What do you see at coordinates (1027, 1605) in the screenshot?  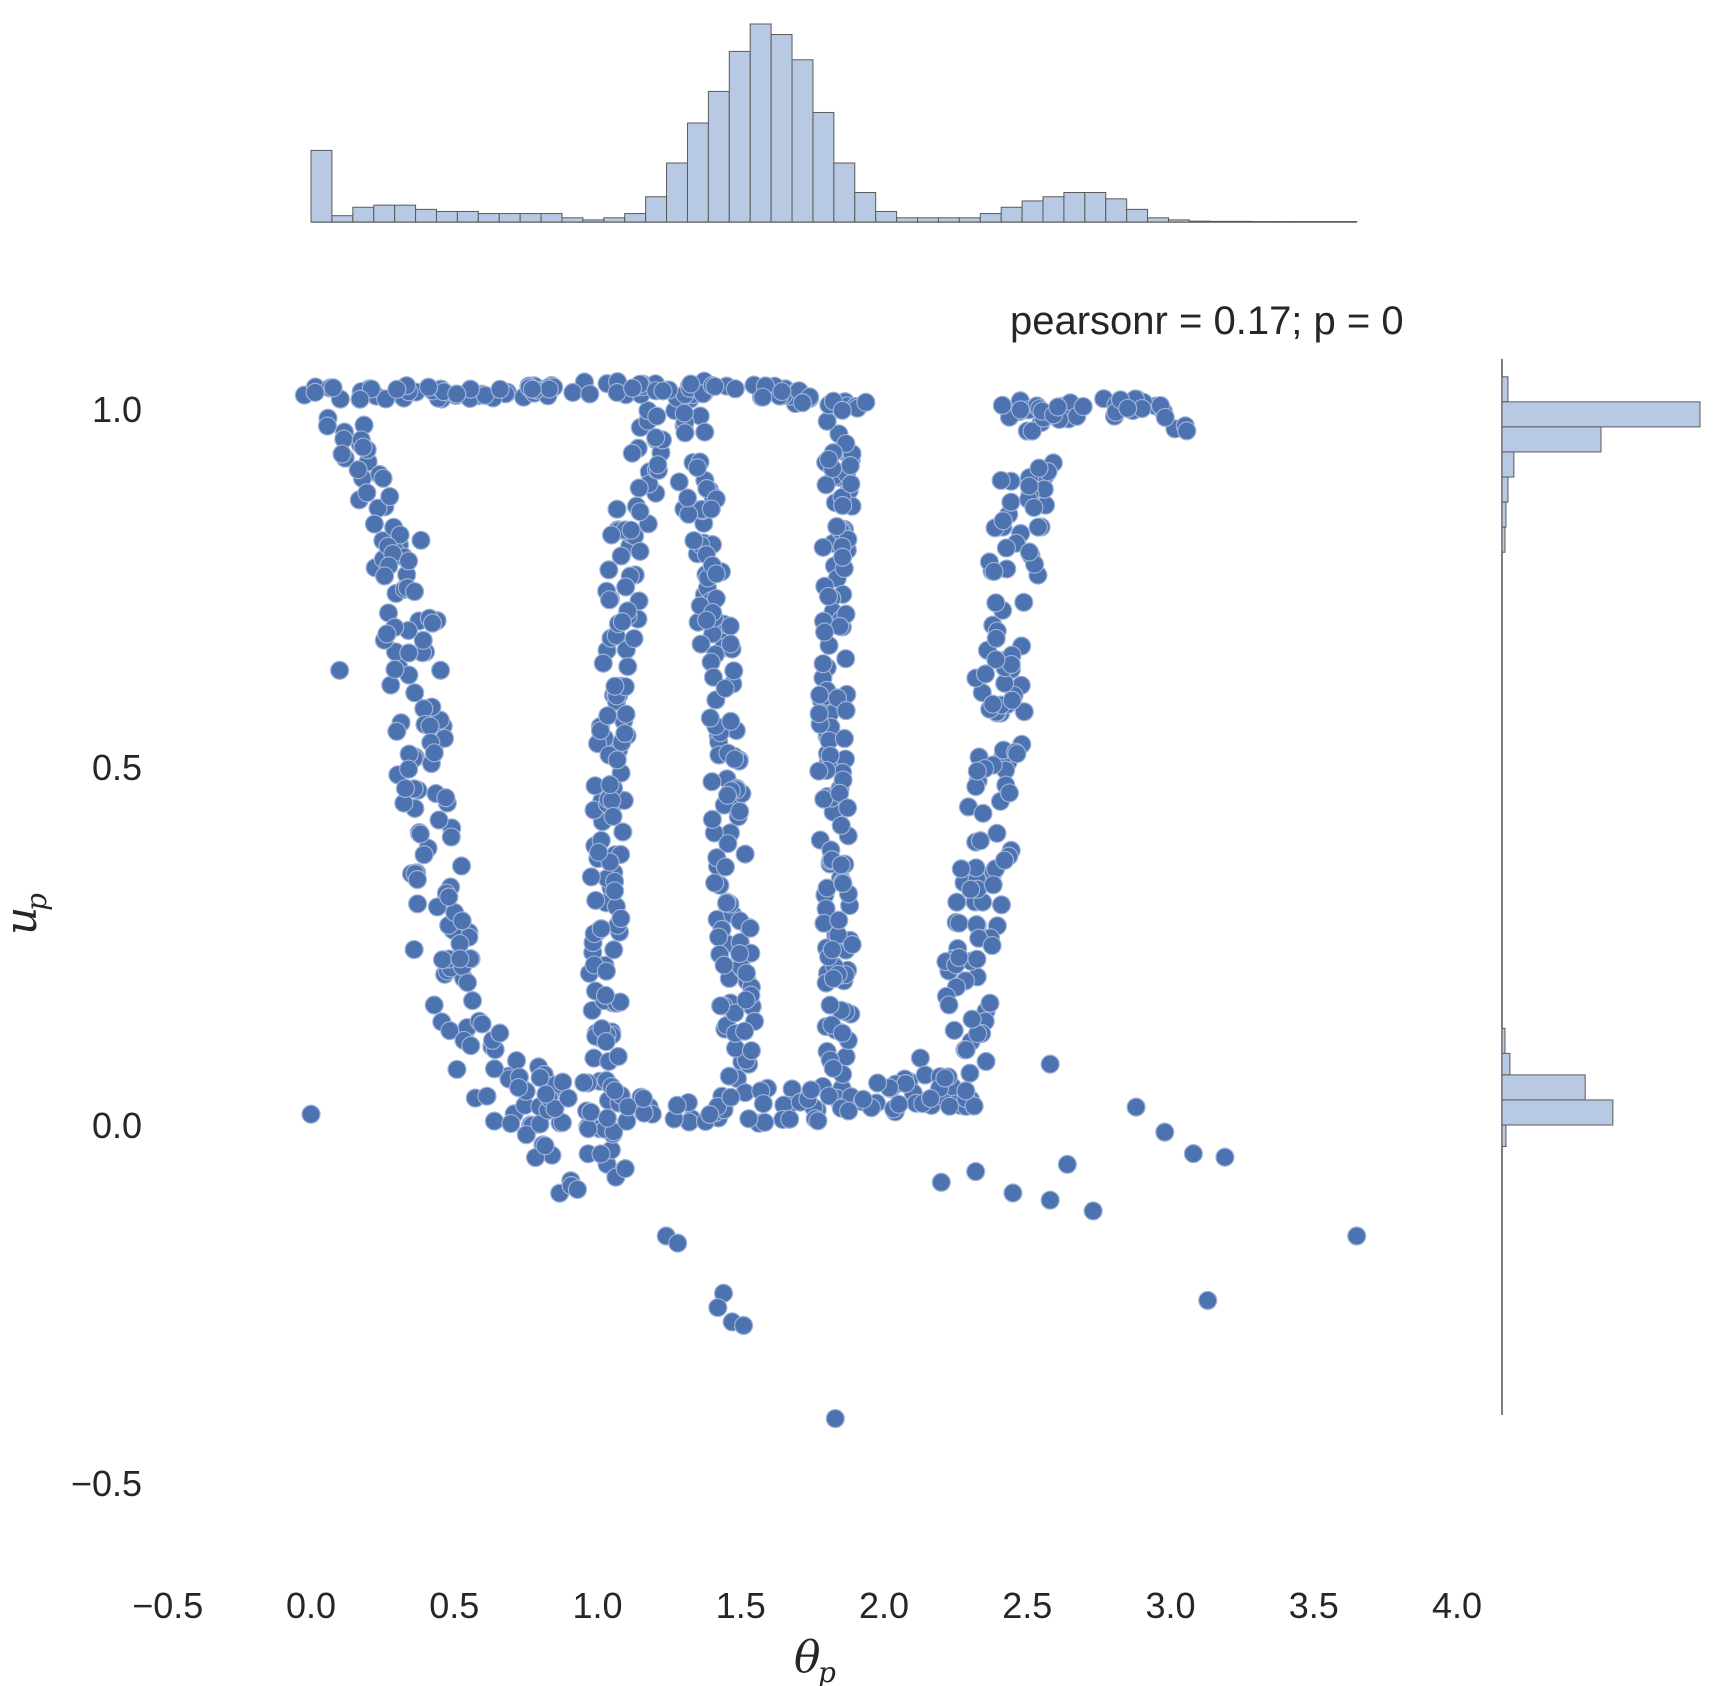 I see `x-tick-label: 2.5` at bounding box center [1027, 1605].